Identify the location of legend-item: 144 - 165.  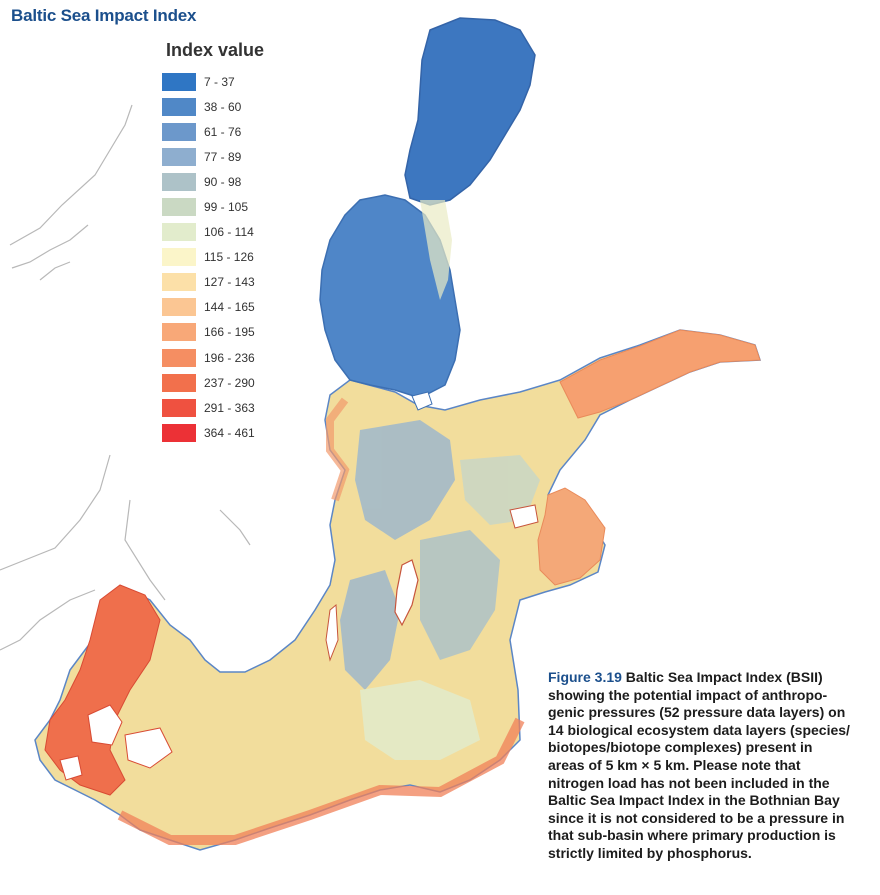
(242, 307).